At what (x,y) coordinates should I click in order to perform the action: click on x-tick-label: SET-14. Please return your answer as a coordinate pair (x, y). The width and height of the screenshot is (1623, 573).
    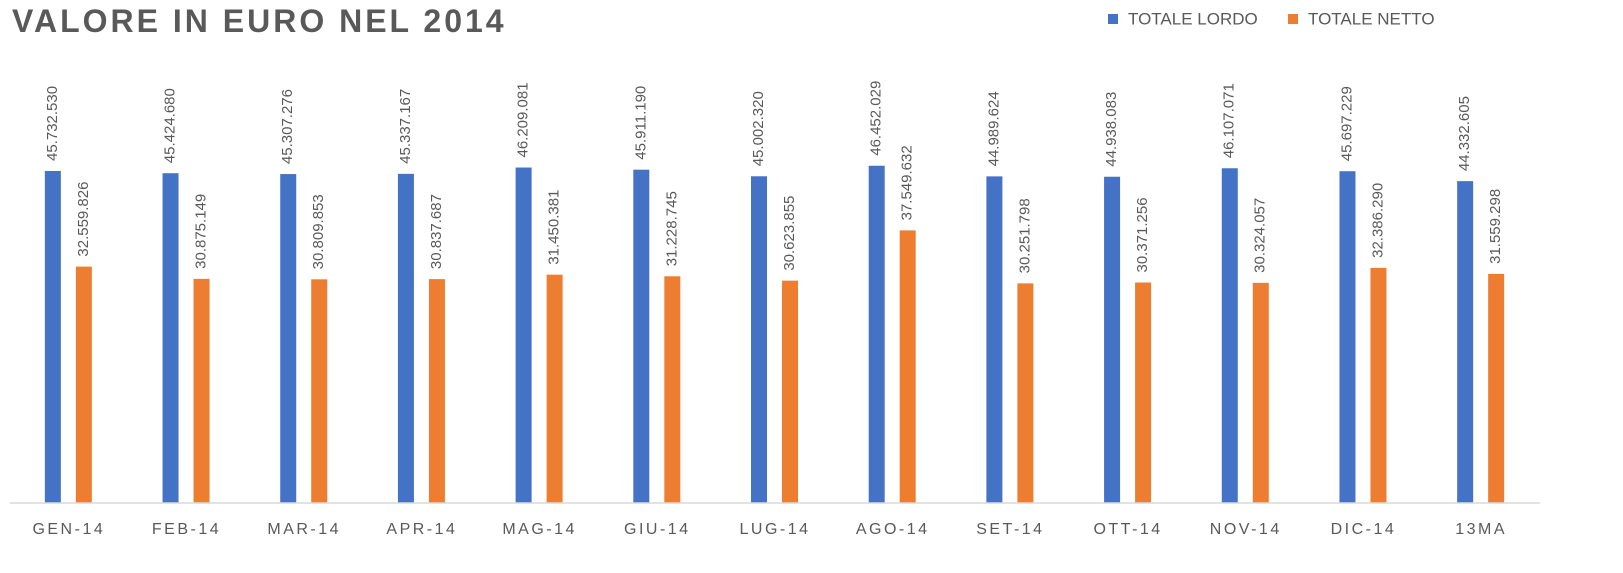
    Looking at the image, I should click on (1010, 529).